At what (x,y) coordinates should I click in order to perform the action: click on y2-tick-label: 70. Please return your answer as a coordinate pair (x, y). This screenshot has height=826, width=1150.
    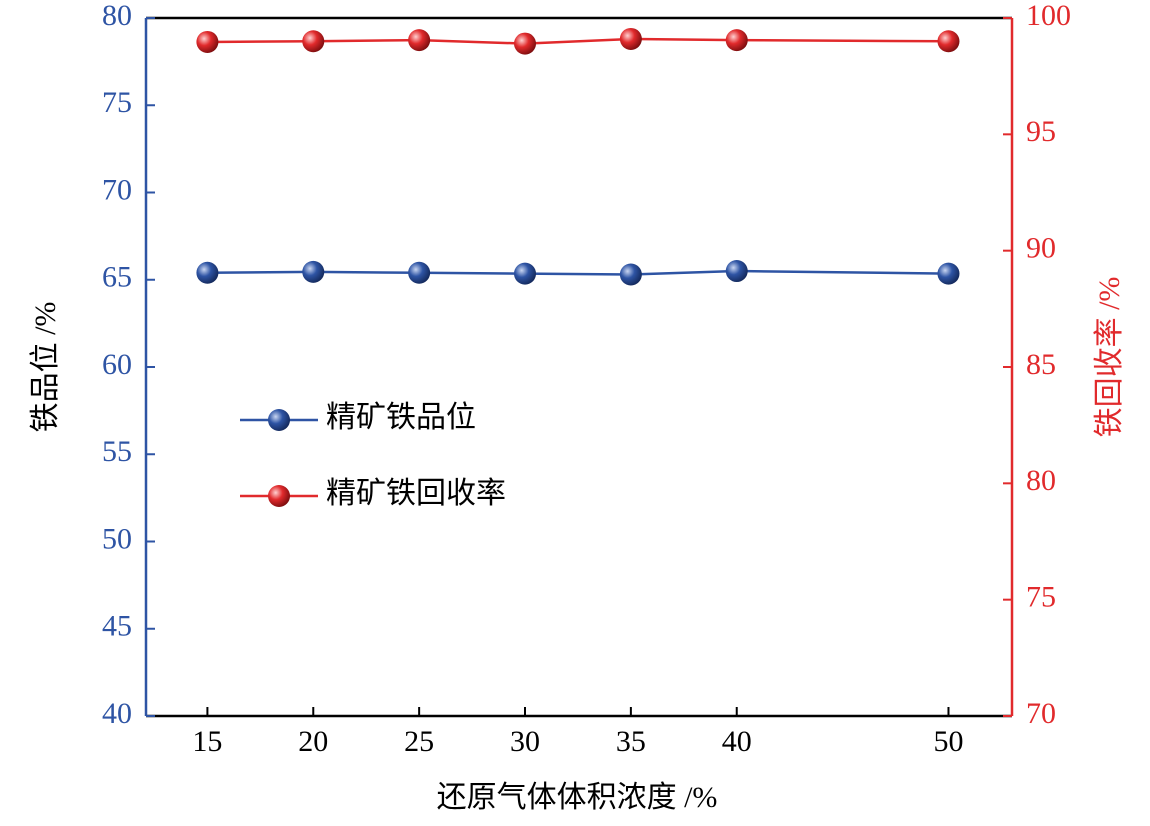
    Looking at the image, I should click on (1041, 713).